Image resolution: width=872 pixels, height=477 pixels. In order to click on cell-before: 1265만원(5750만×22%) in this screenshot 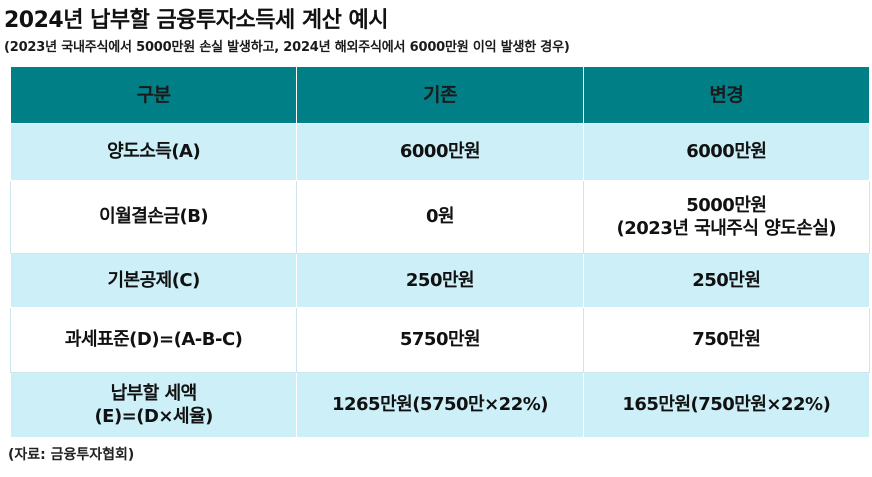, I will do `click(440, 405)`.